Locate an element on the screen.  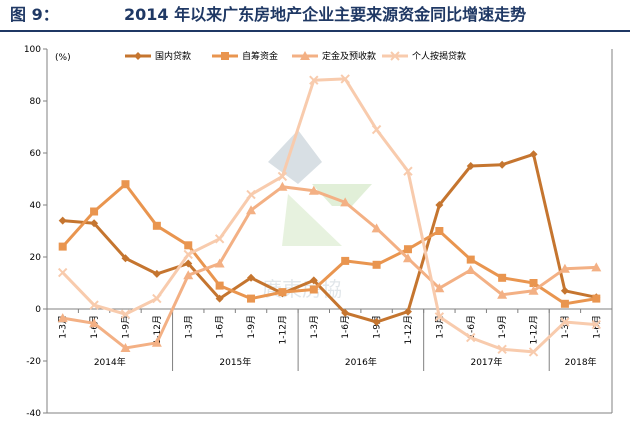
year-label: 2017年 is located at coordinates (486, 362).